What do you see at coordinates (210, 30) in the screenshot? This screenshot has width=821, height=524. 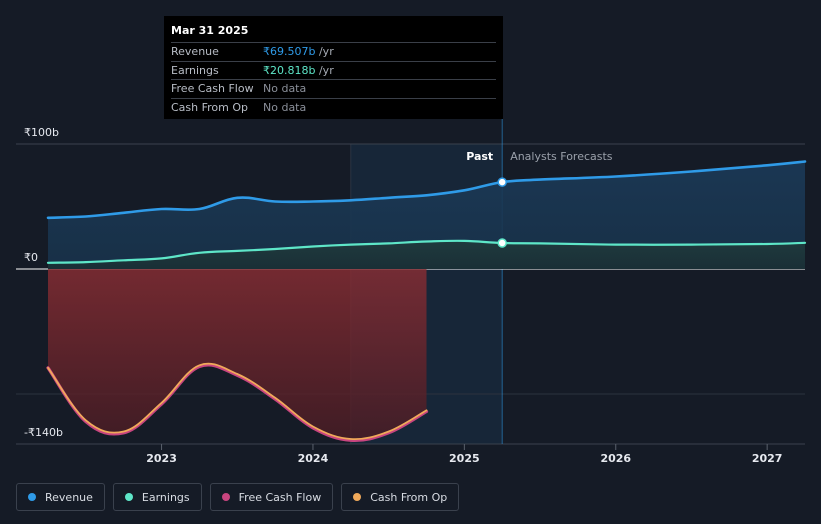 I see `tooltip-date: Mar 31 2025` at bounding box center [210, 30].